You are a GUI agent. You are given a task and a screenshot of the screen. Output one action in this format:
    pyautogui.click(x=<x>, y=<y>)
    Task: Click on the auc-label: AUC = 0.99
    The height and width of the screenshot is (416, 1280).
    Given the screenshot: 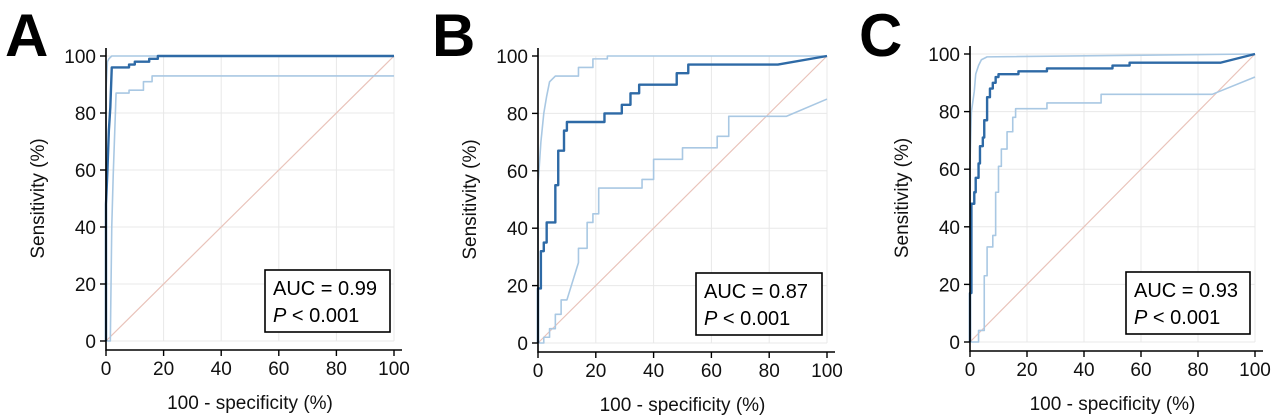 What is the action you would take?
    pyautogui.click(x=325, y=289)
    